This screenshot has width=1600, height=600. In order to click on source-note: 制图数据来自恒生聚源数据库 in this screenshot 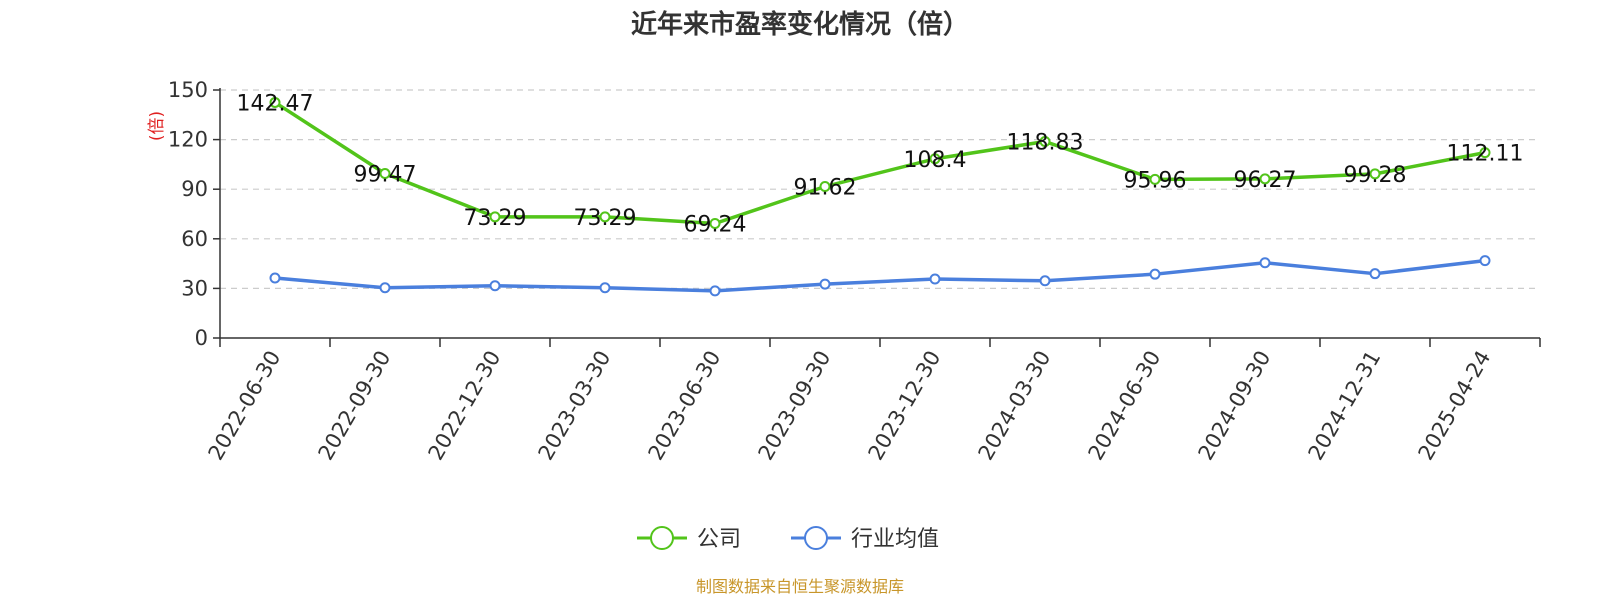, I will do `click(800, 586)`.